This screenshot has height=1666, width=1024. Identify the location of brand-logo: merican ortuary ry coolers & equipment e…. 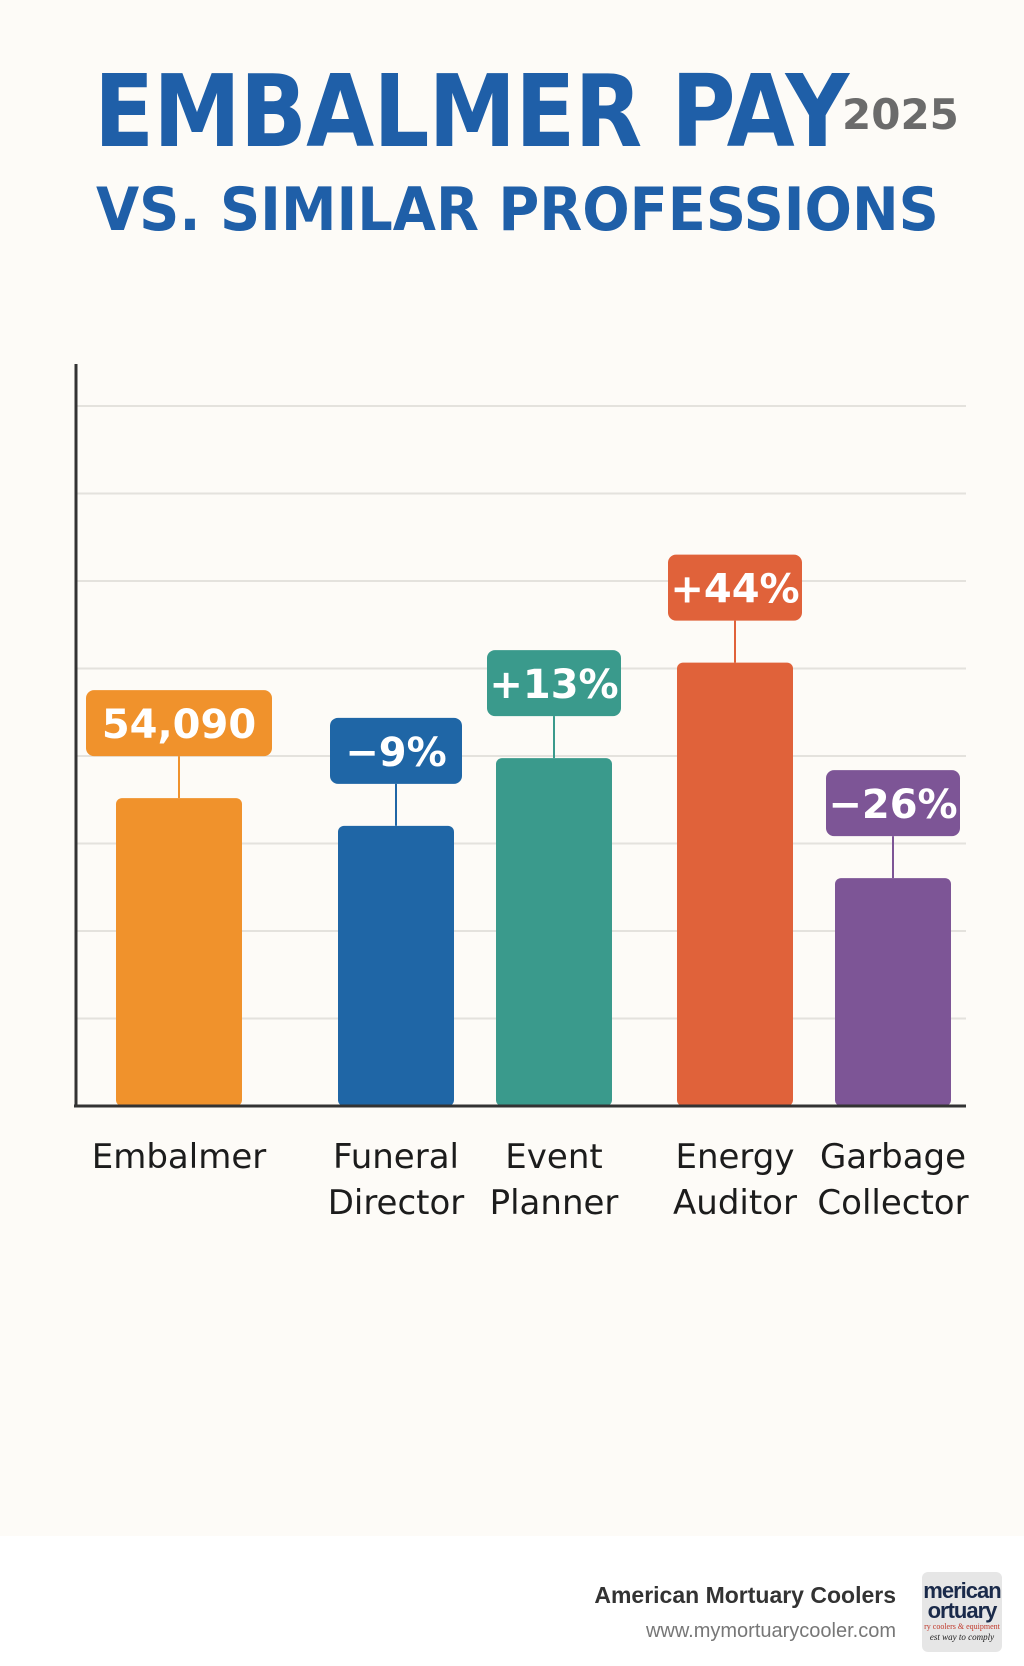
(962, 1612).